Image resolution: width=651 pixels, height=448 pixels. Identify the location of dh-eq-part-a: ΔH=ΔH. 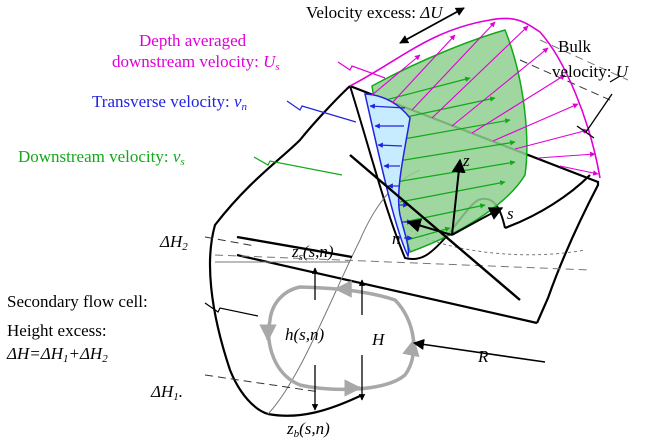
(35, 353).